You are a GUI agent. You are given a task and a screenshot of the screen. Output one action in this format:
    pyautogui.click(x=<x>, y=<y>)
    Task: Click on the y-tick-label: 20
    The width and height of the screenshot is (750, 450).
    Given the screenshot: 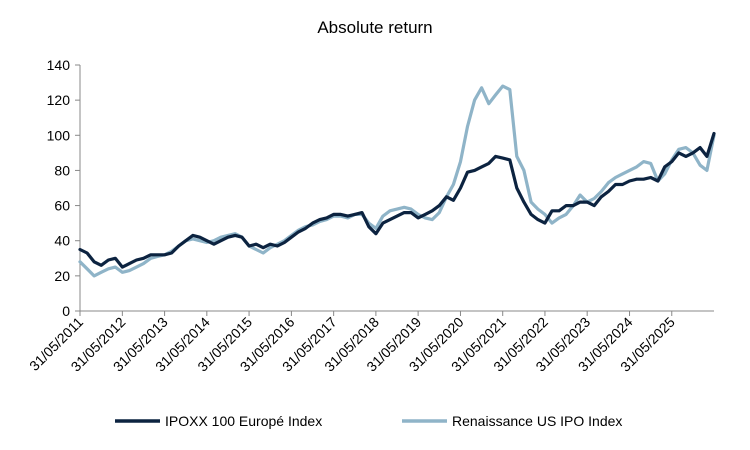 What is the action you would take?
    pyautogui.click(x=62, y=276)
    